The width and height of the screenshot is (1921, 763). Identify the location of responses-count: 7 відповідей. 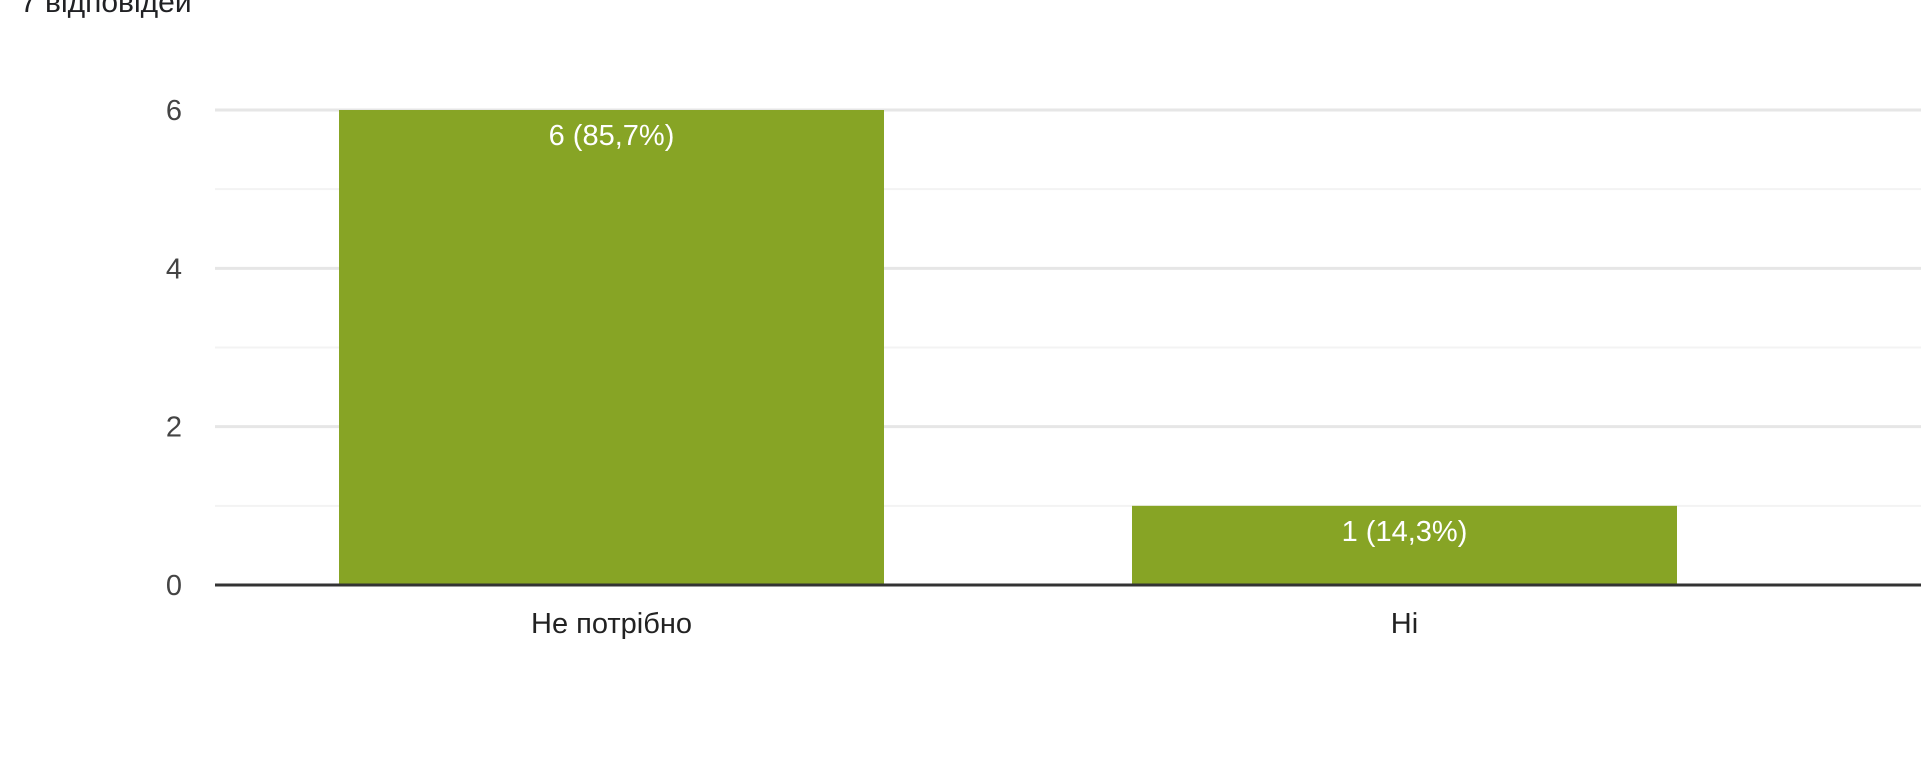
(106, 9).